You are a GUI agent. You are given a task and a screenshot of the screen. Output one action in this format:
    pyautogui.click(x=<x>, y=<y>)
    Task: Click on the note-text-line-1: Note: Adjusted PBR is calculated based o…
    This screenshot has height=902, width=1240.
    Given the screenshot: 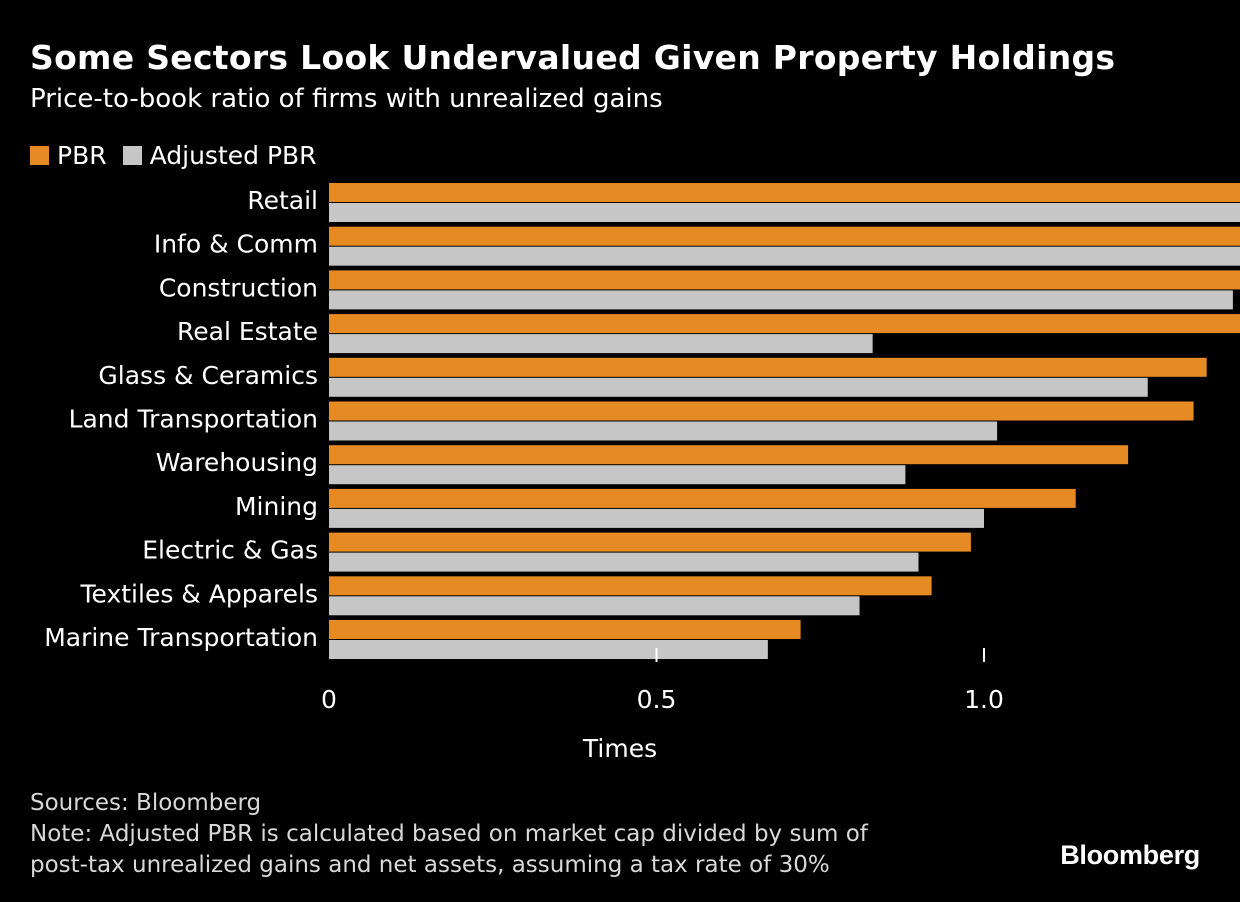 What is the action you would take?
    pyautogui.click(x=449, y=834)
    